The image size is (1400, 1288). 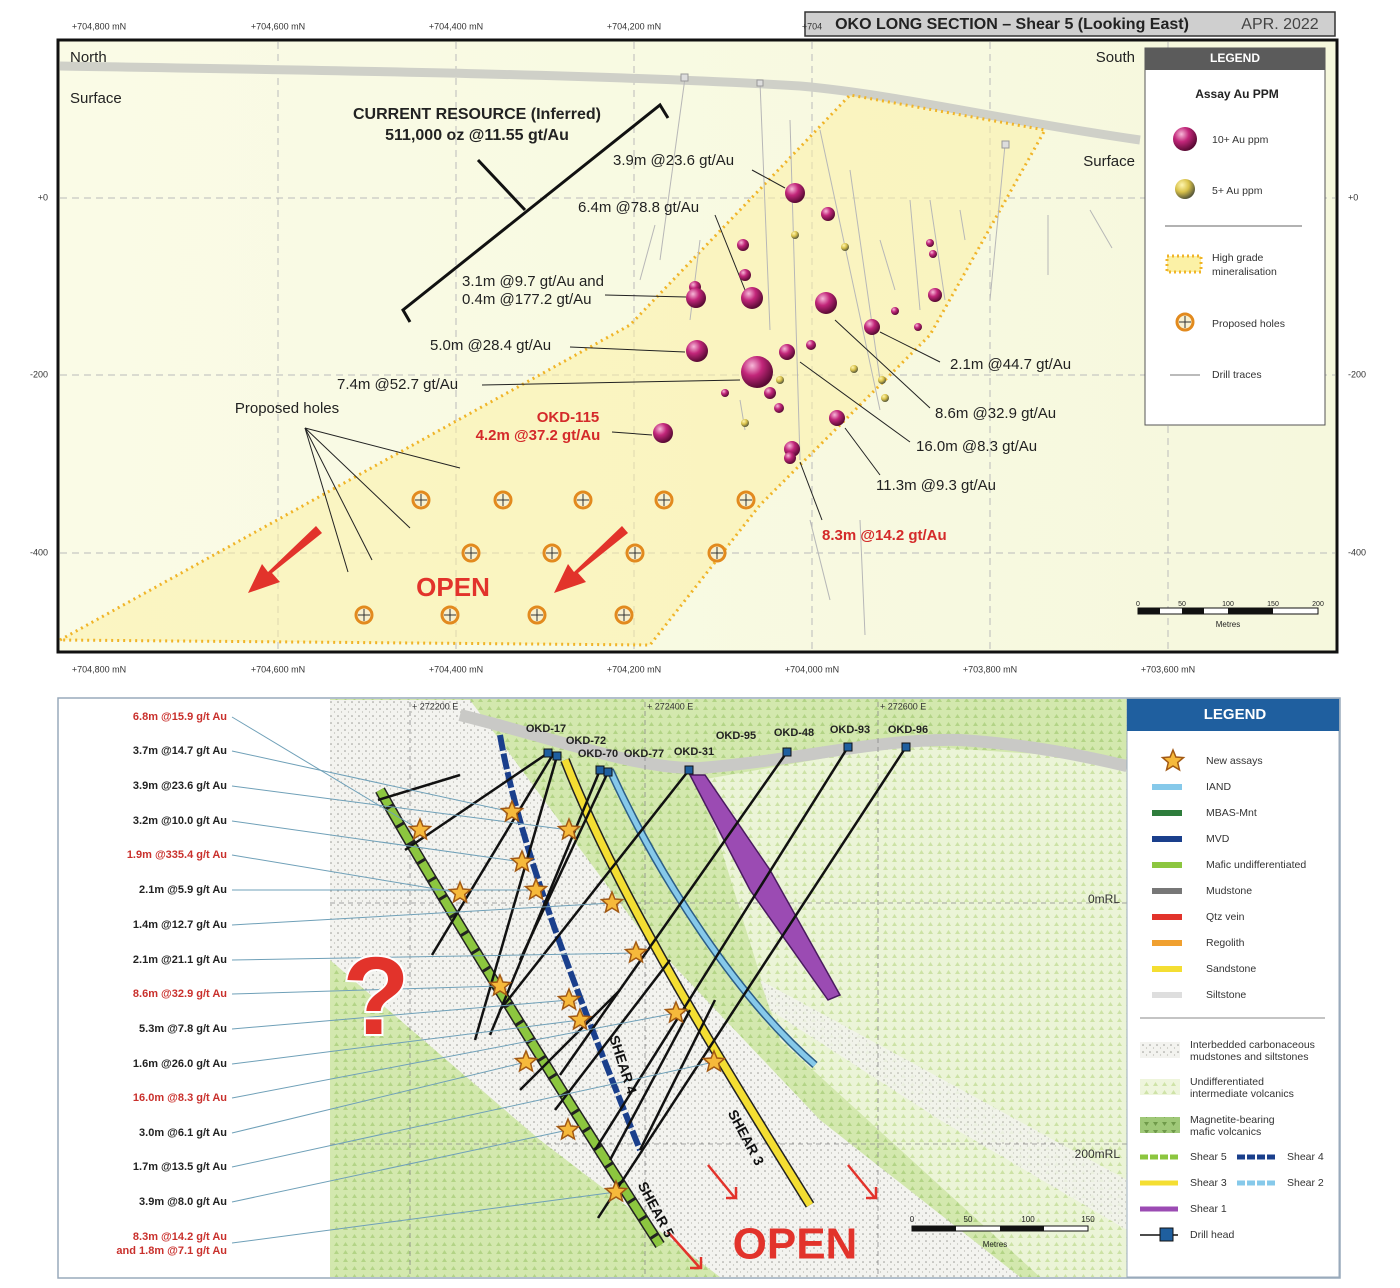 I want to click on hole-label: OKD-72, so click(x=586, y=741).